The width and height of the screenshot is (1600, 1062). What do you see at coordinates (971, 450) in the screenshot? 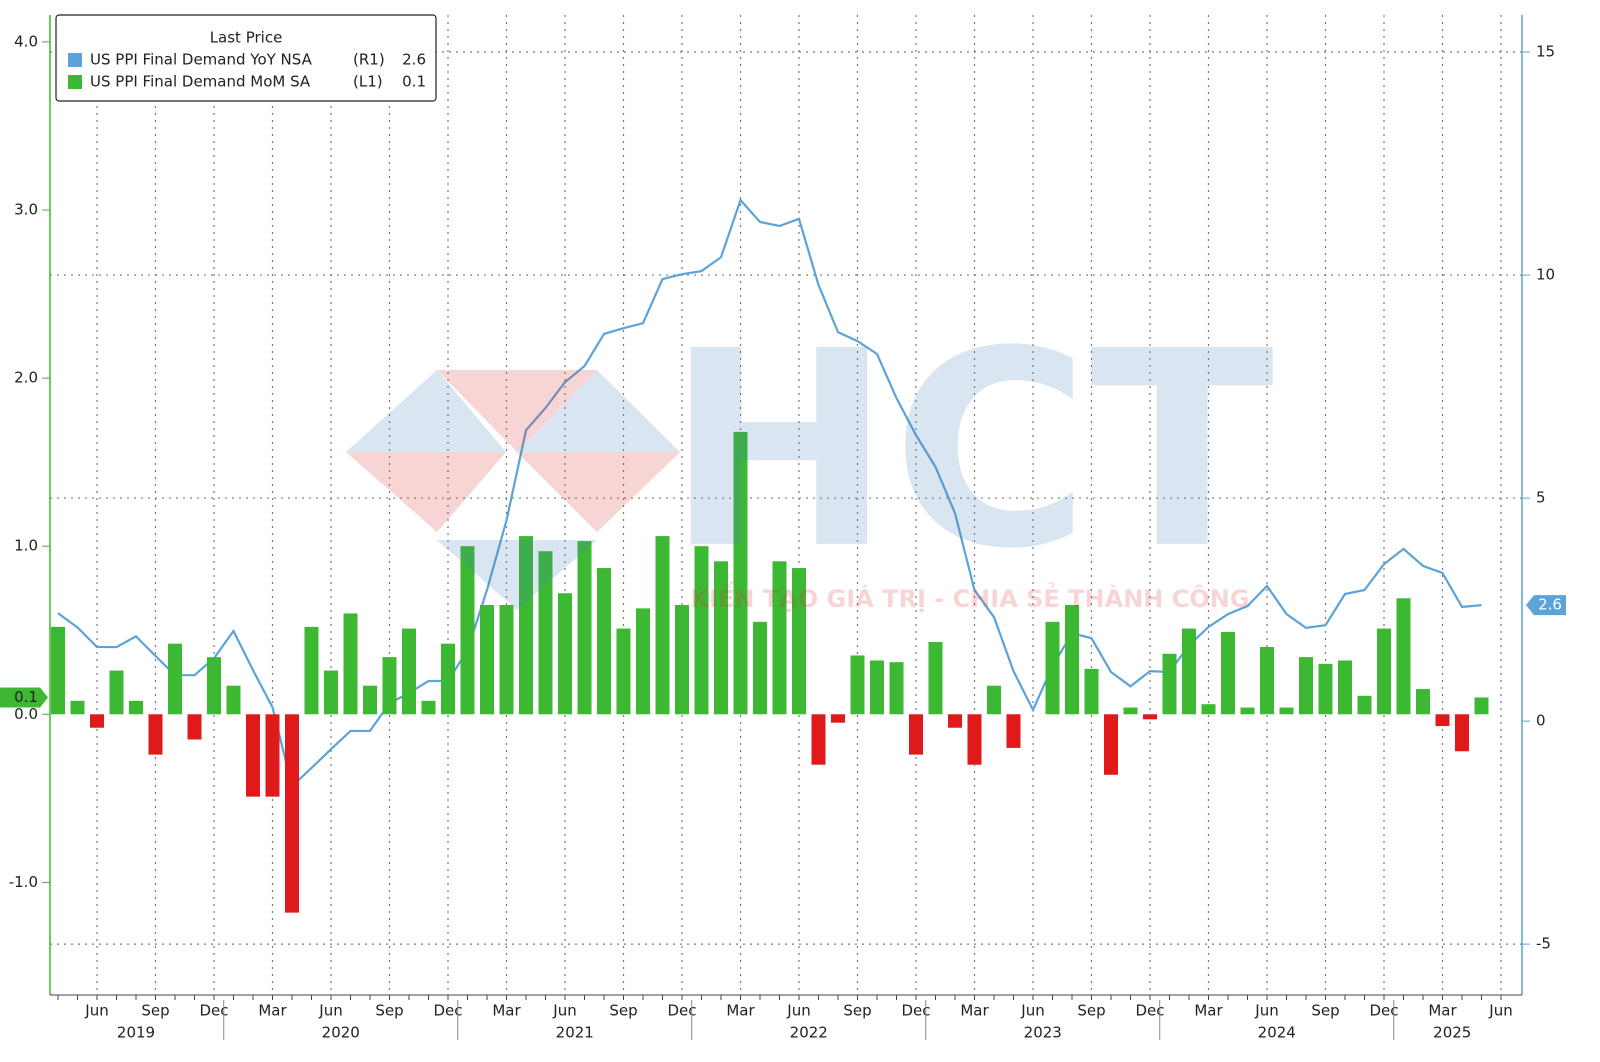
I see `watermark-title: HCT` at bounding box center [971, 450].